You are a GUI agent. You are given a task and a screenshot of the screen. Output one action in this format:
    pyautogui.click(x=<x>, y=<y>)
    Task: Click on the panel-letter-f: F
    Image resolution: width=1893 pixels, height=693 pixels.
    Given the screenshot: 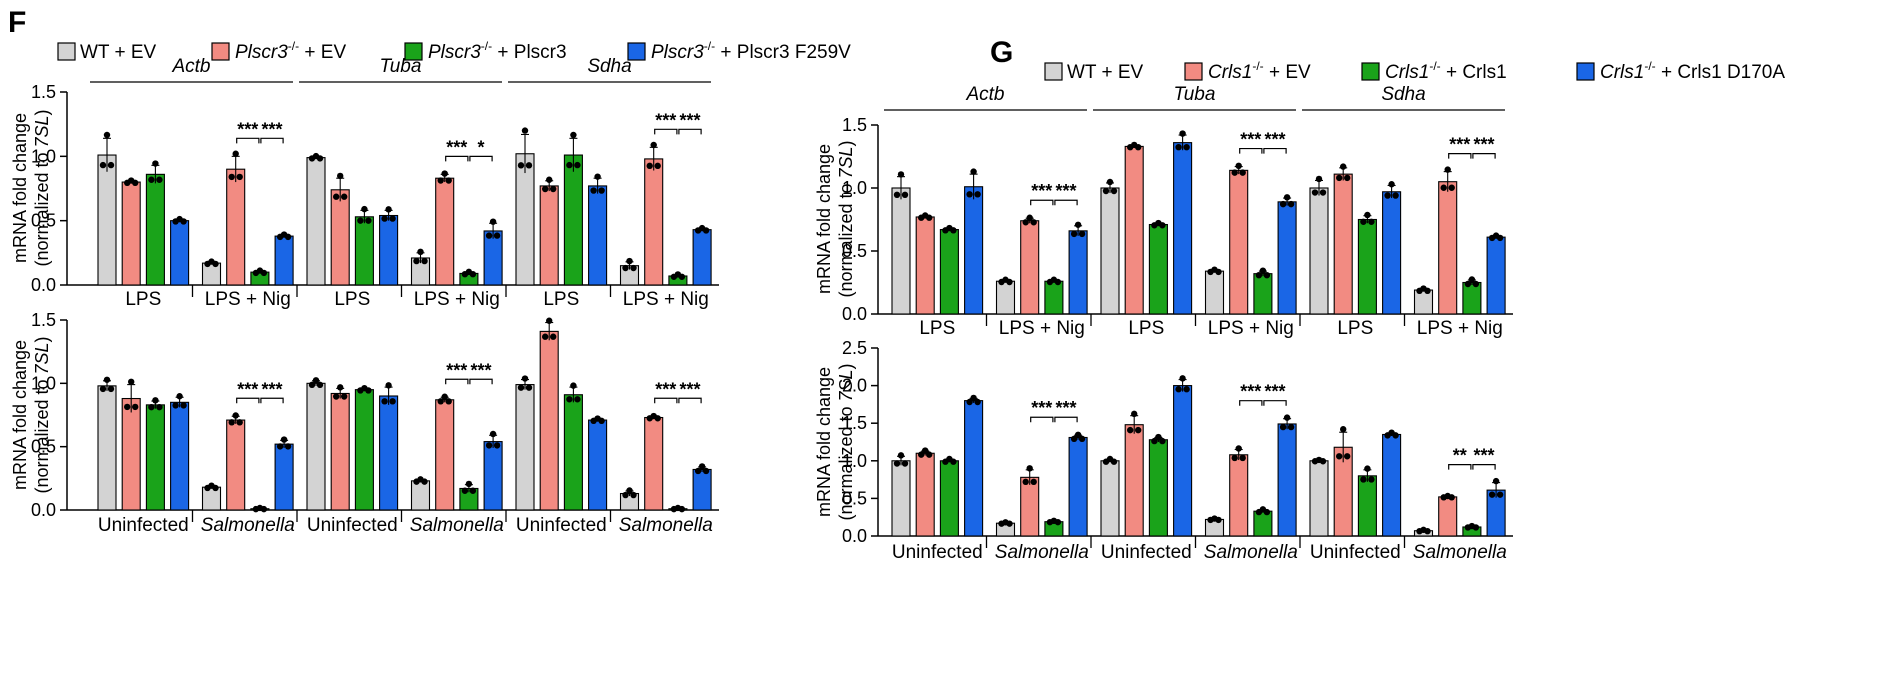 What is the action you would take?
    pyautogui.click(x=17, y=22)
    